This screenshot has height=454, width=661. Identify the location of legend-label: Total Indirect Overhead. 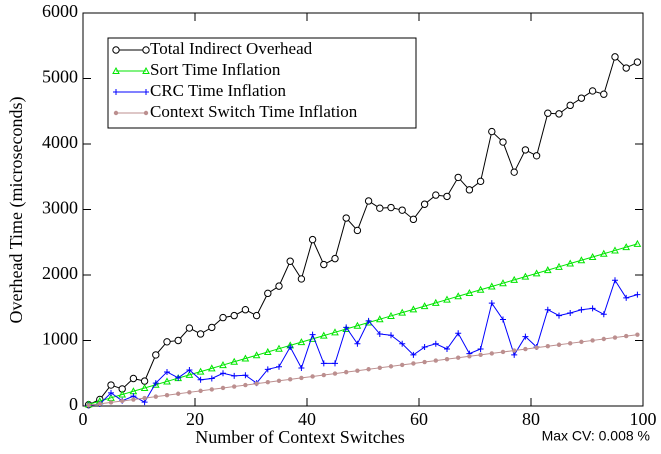
(231, 48).